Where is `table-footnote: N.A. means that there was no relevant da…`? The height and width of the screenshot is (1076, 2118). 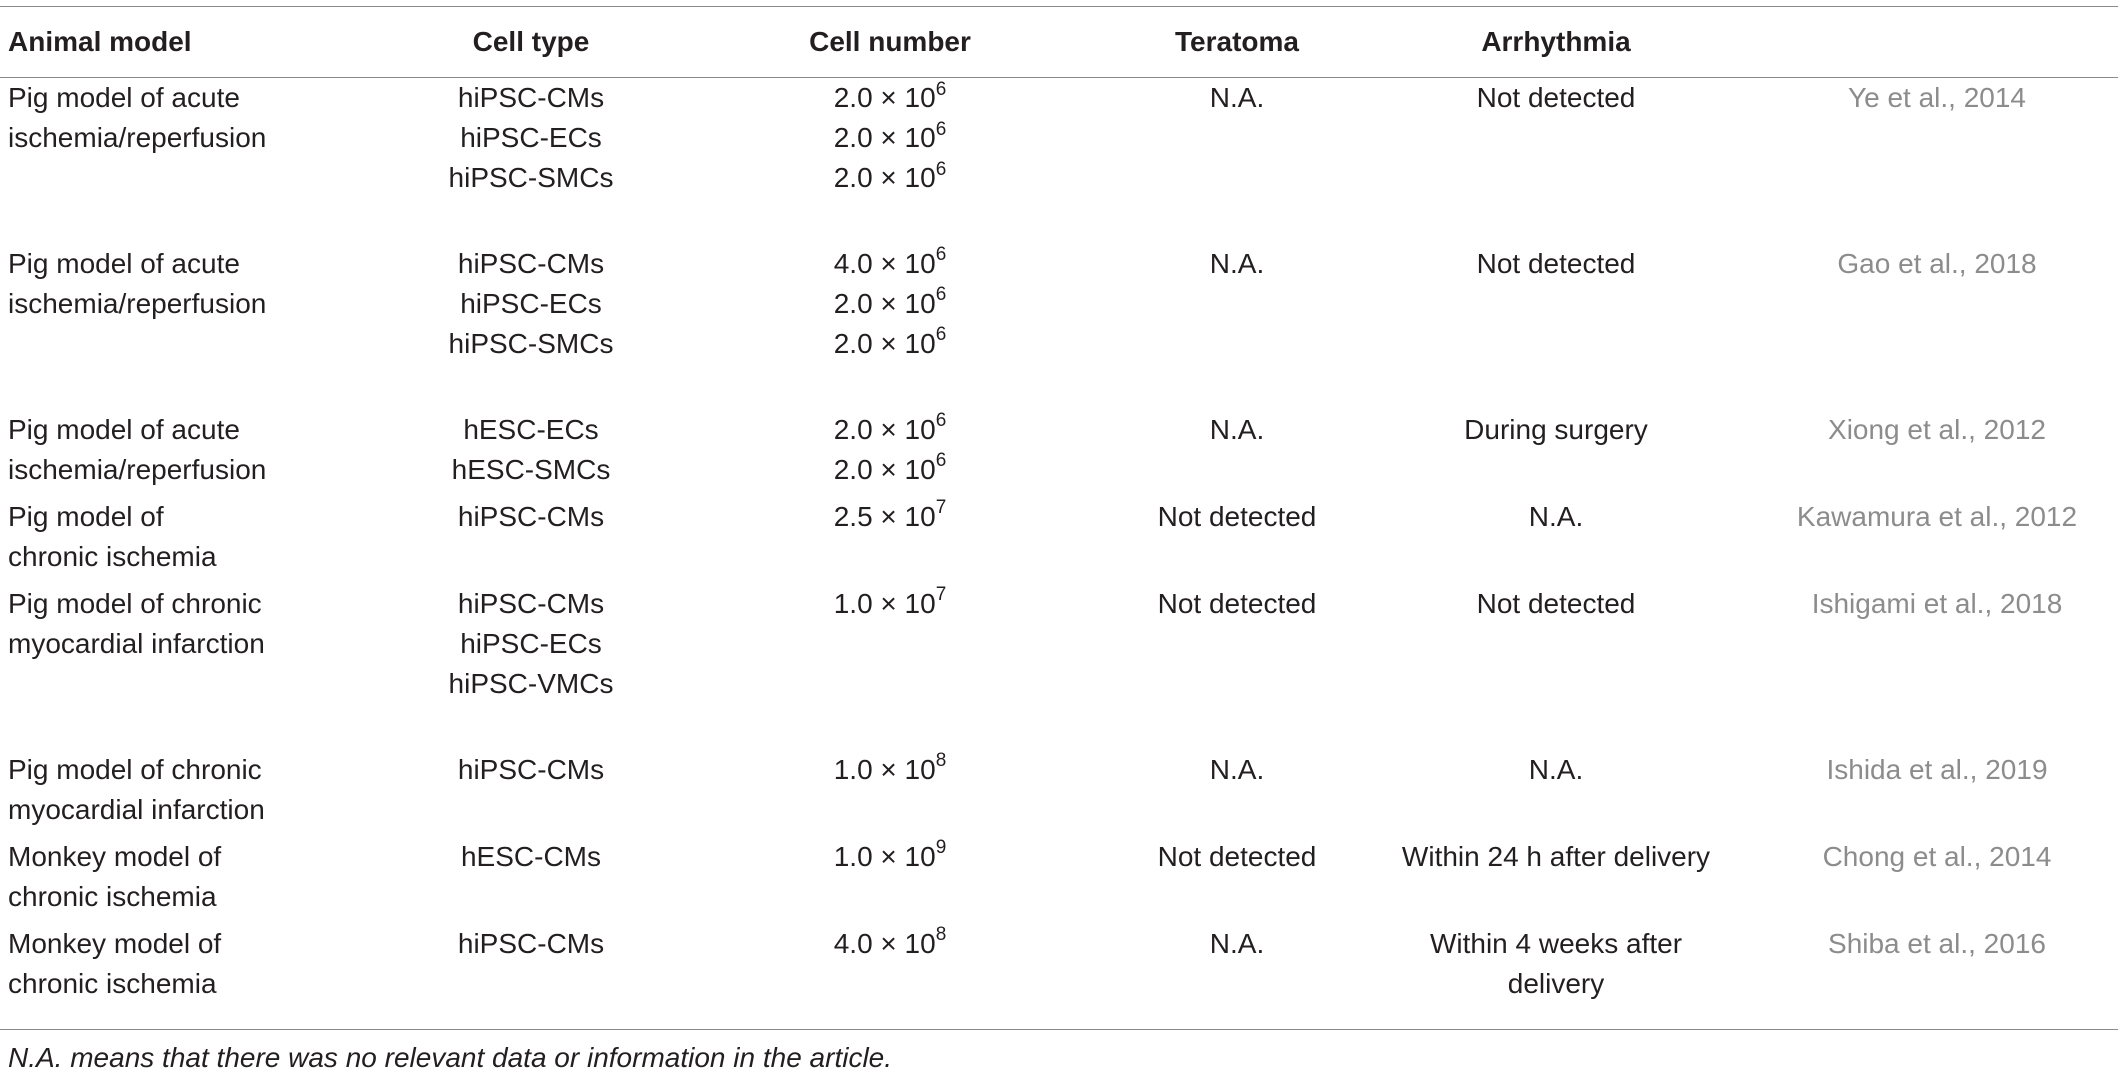
table-footnote: N.A. means that there was no relevant da… is located at coordinates (450, 1057).